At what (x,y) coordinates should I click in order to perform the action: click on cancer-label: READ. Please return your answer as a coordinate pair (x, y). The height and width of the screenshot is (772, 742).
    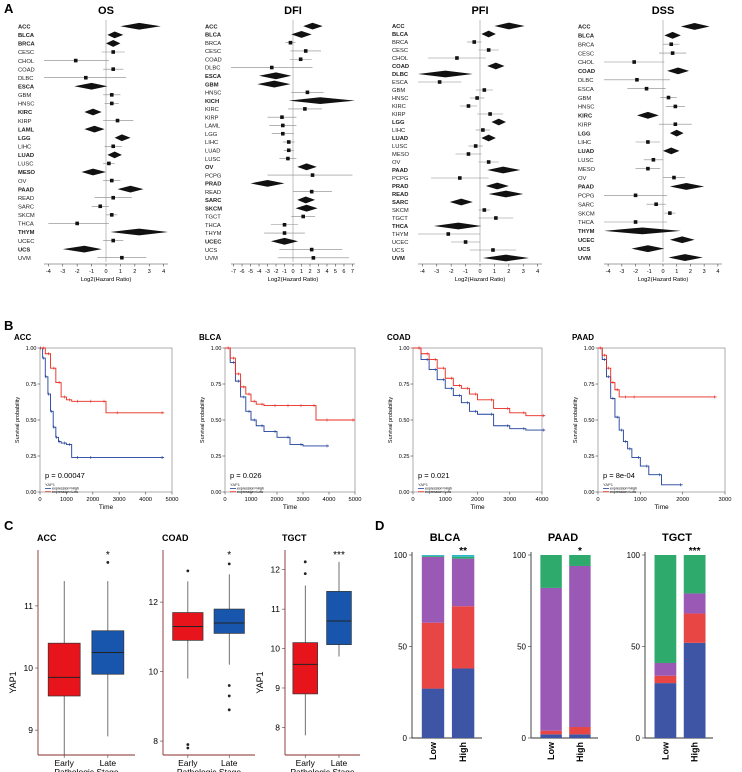
    Looking at the image, I should click on (213, 193).